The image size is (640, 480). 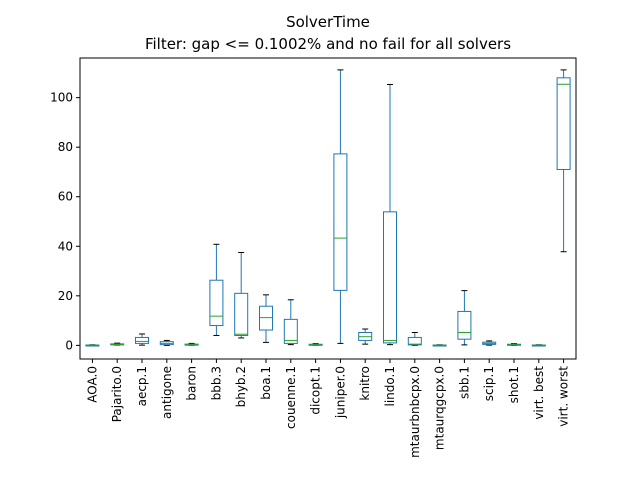 I want to click on x-tick-label: AOA.0, so click(x=92, y=384).